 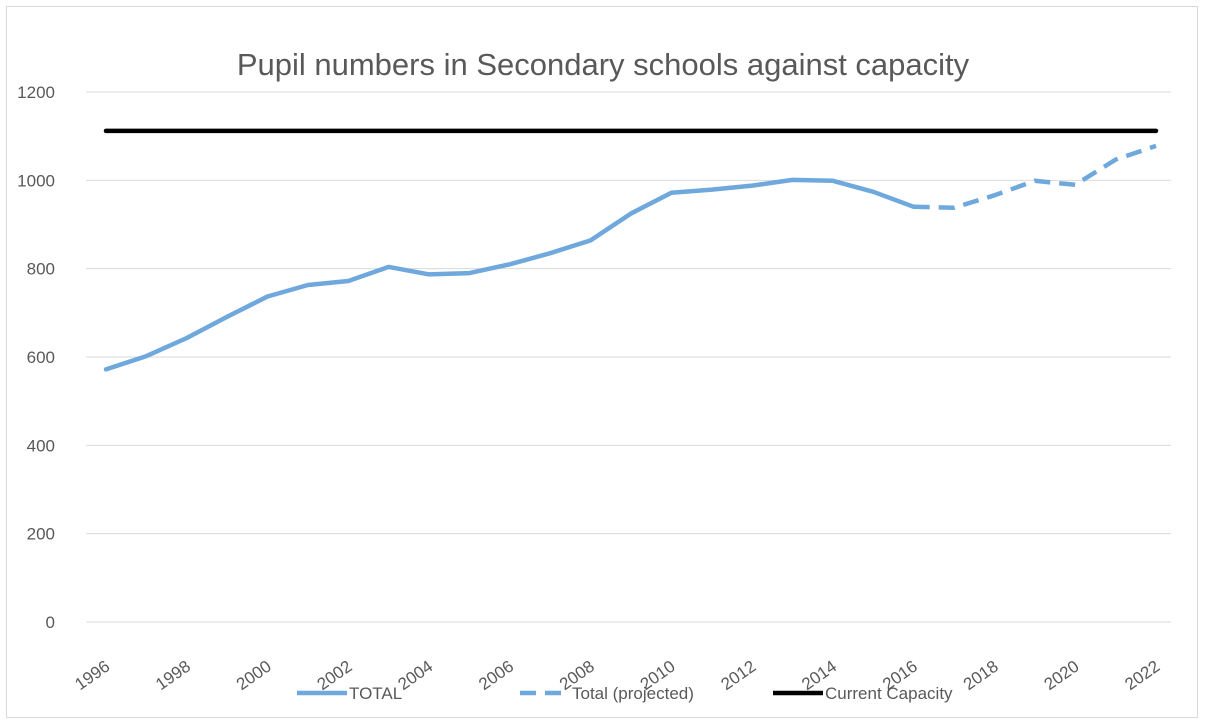 What do you see at coordinates (633, 693) in the screenshot?
I see `legend-label: Total (projected)` at bounding box center [633, 693].